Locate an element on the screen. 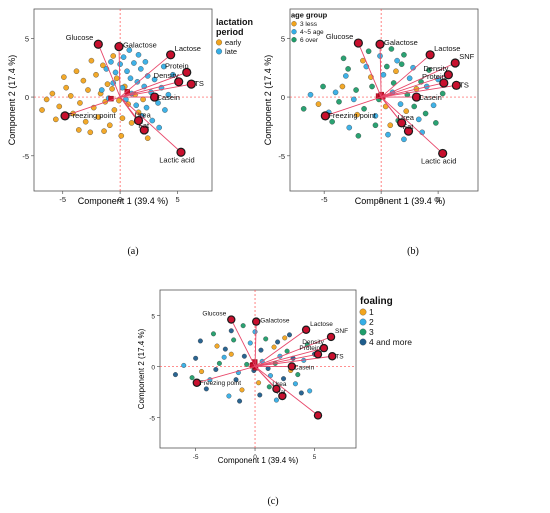  variable-label: Casein is located at coordinates (168, 97).